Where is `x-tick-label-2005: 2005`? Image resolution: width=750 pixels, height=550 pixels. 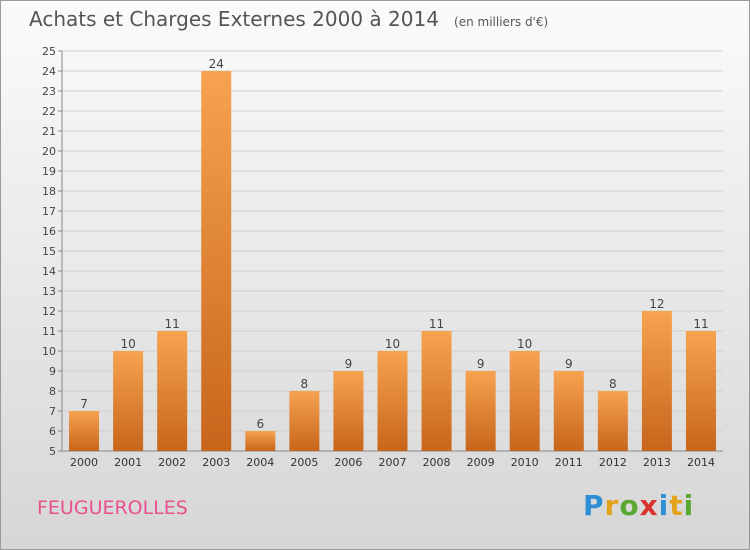
x-tick-label-2005: 2005 is located at coordinates (304, 462).